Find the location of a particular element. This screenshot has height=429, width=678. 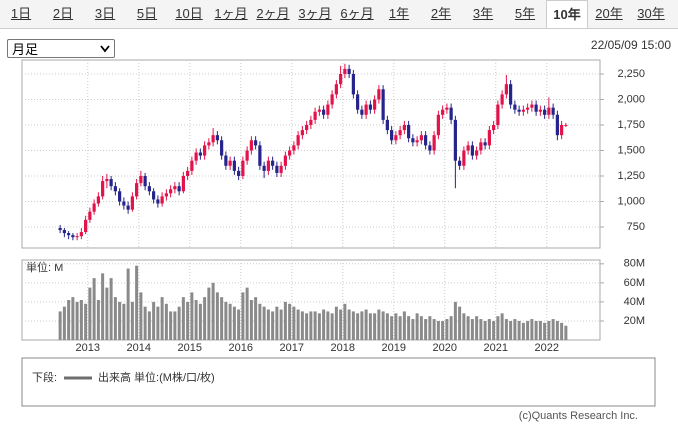

legend-text: 出来高 単位:(M株/口/枚) is located at coordinates (156, 377).